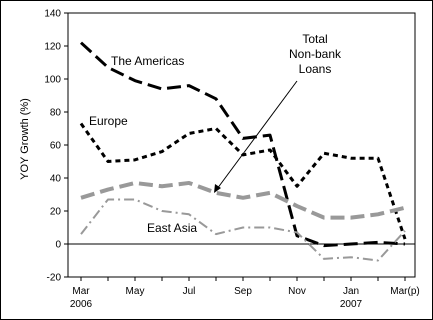 This screenshot has height=320, width=433. Describe the element at coordinates (172, 228) in the screenshot. I see `annotation-east-asia: East Asia` at that location.